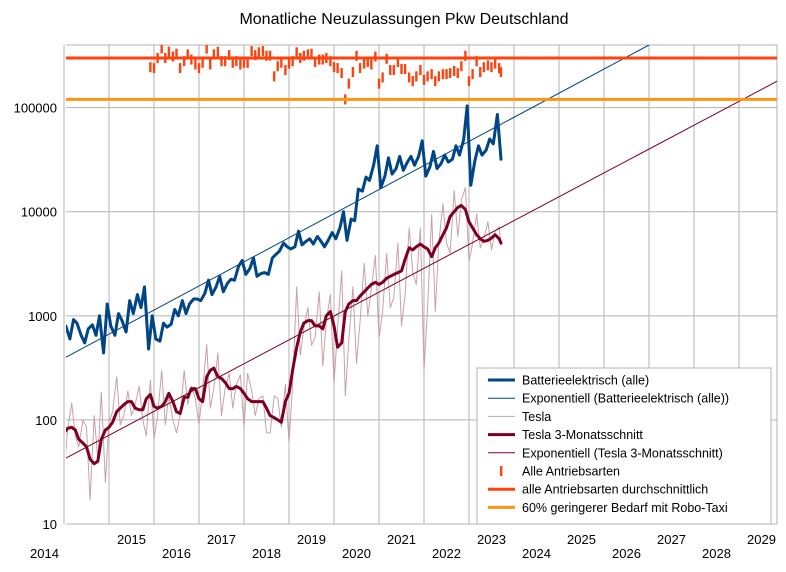  Describe the element at coordinates (622, 453) in the screenshot. I see `legend-label-4: Exponentiell (Tesla 3-Monatsschnitt)` at that location.